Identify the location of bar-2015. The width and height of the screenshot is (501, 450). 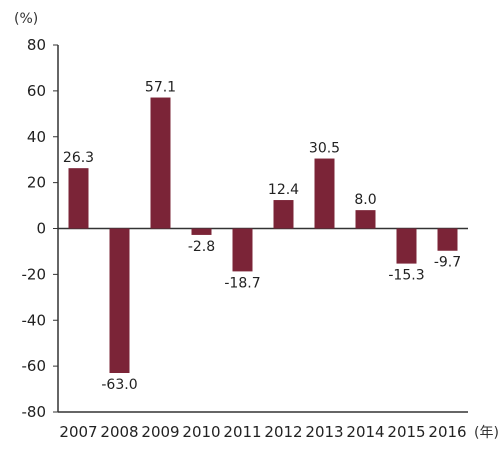
(406, 246).